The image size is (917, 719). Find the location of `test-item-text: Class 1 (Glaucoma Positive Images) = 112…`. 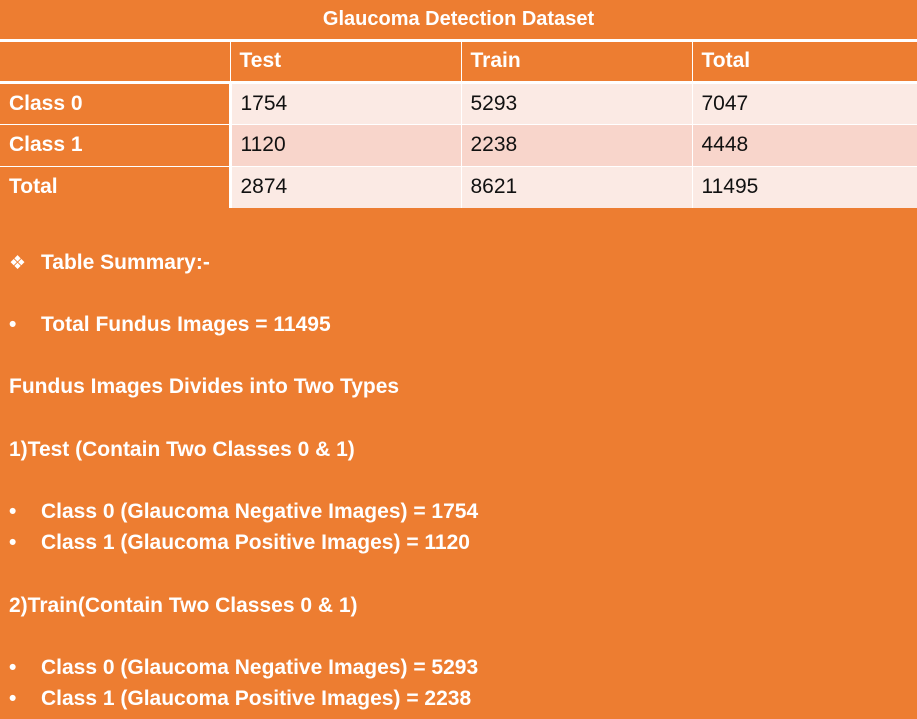

test-item-text: Class 1 (Glaucoma Positive Images) = 112… is located at coordinates (255, 542).